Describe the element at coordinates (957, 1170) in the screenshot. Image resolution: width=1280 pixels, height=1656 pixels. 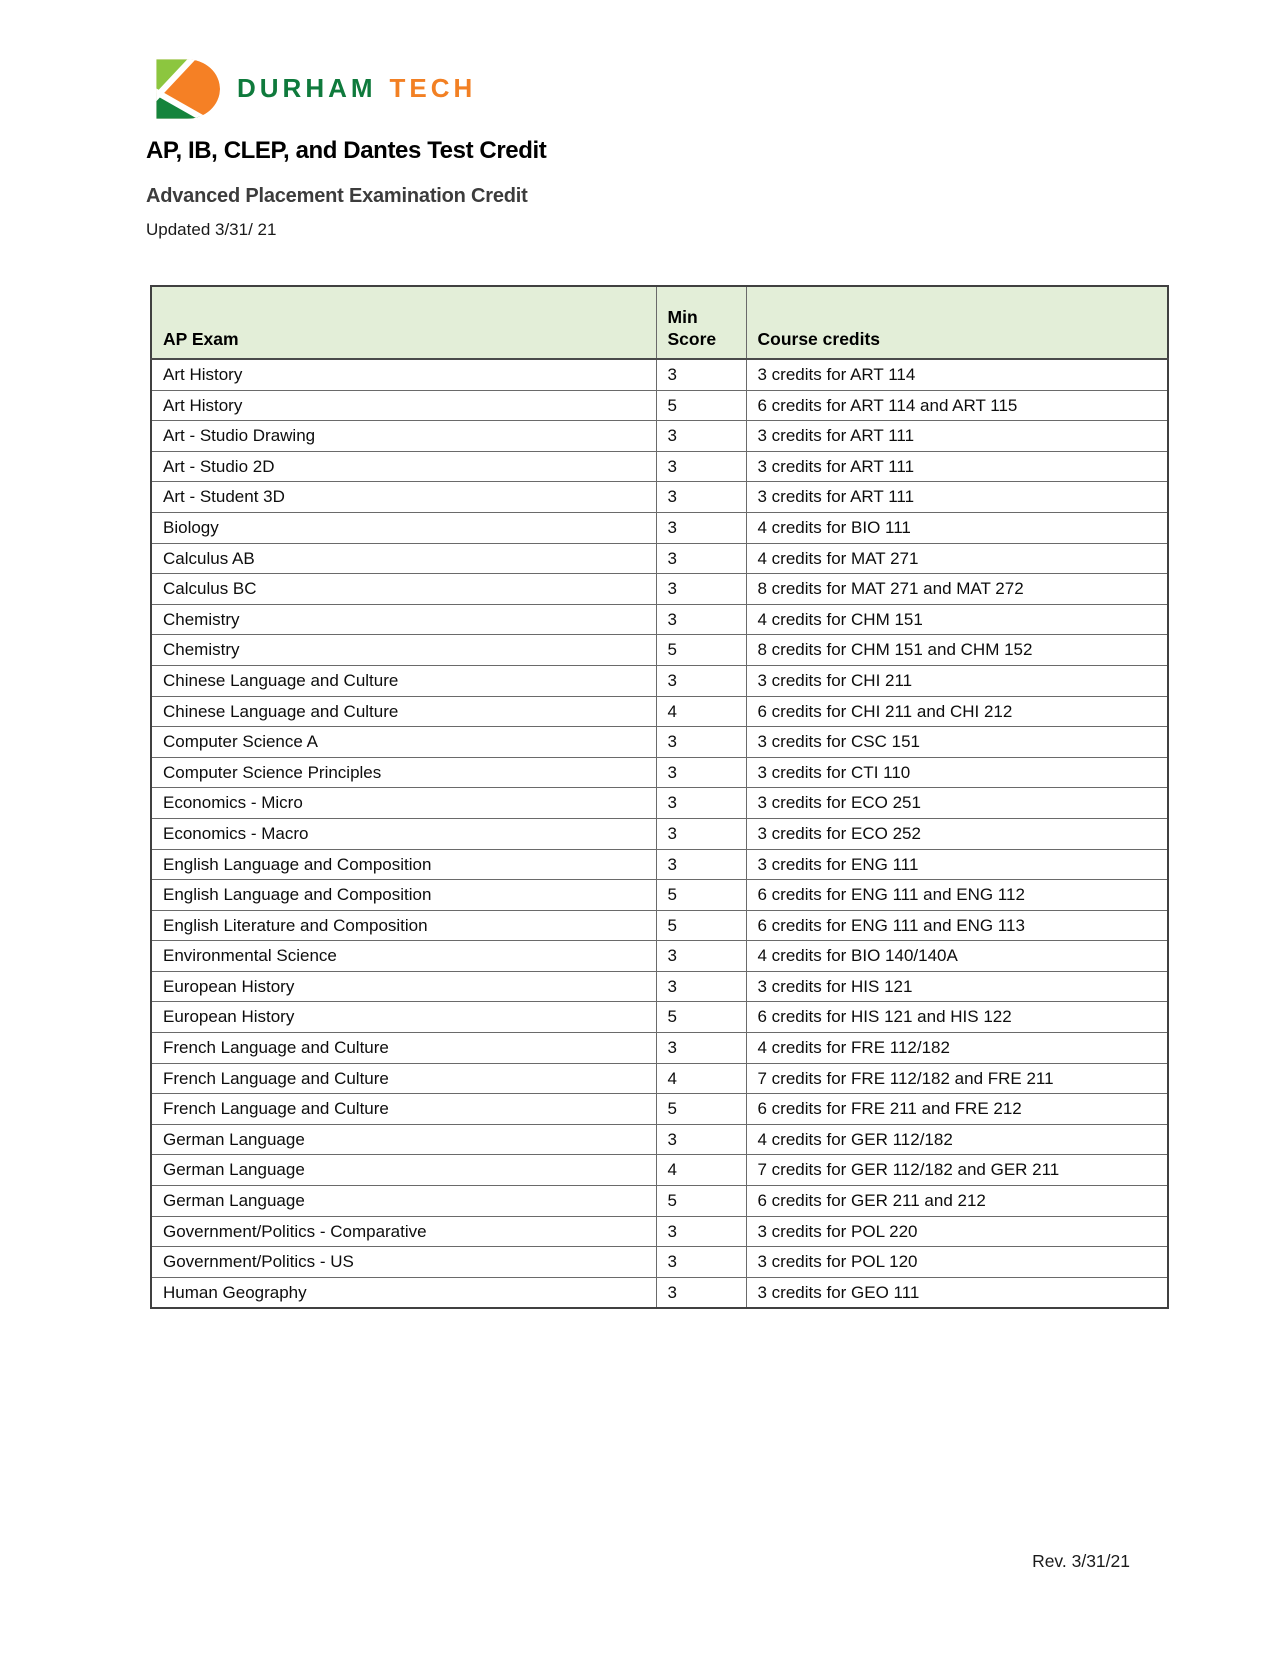
I see `credits-cell: 7 credits for GER 112/182 and GER 211` at that location.